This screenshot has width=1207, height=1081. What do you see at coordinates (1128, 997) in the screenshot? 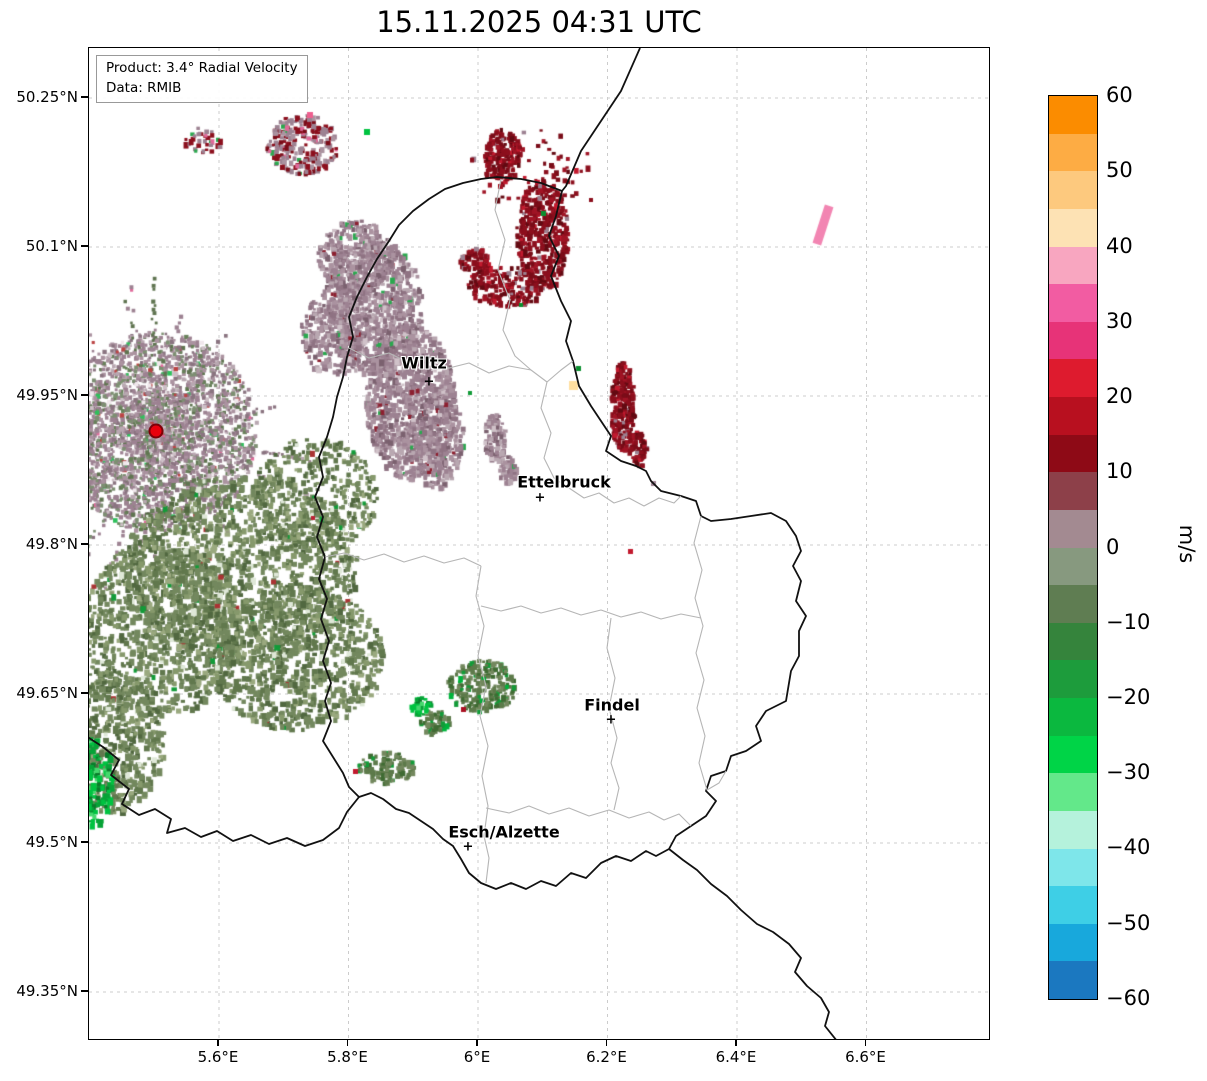
I see `colorbar-tick-label: −60` at bounding box center [1128, 997].